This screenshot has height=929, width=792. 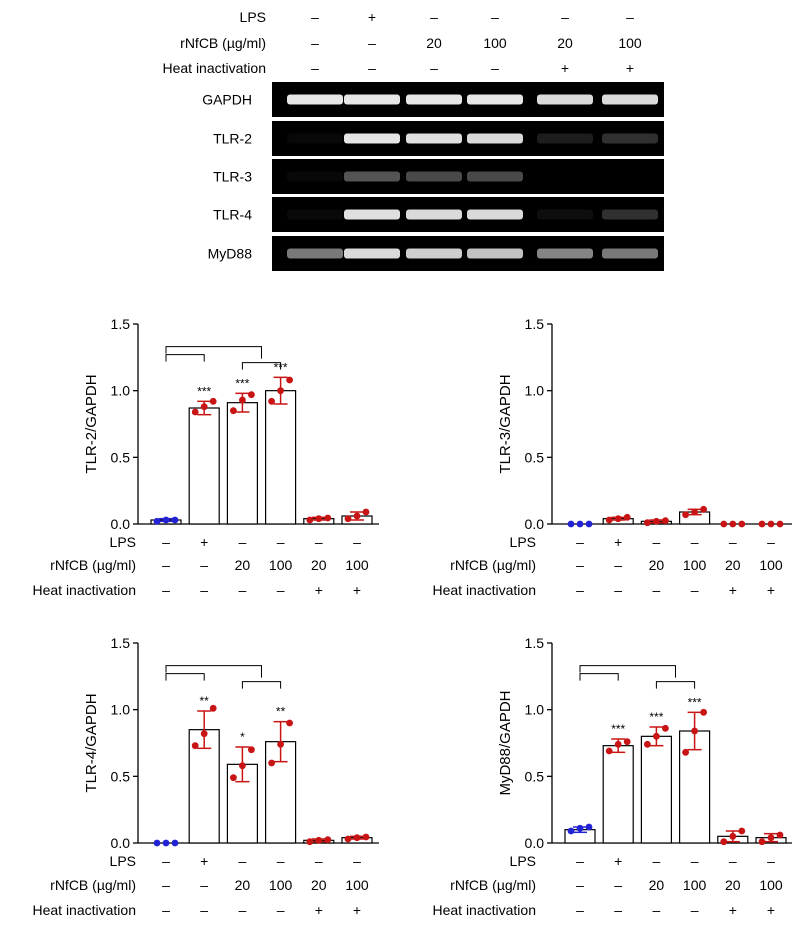 I want to click on y-axis-label: MyD88/GAPDH, so click(x=505, y=742).